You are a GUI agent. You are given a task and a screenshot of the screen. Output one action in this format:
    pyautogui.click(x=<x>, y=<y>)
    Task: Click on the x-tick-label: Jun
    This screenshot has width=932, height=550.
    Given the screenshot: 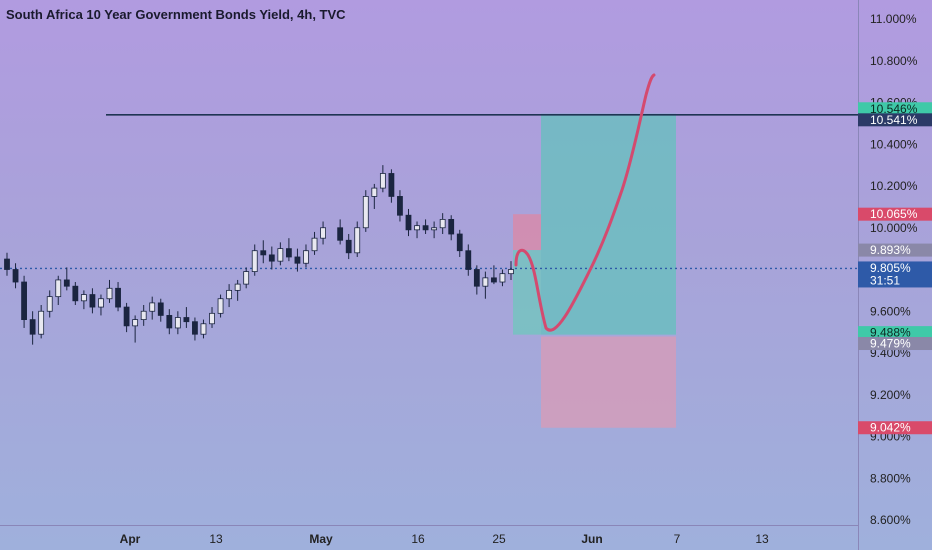 What is the action you would take?
    pyautogui.click(x=591, y=539)
    